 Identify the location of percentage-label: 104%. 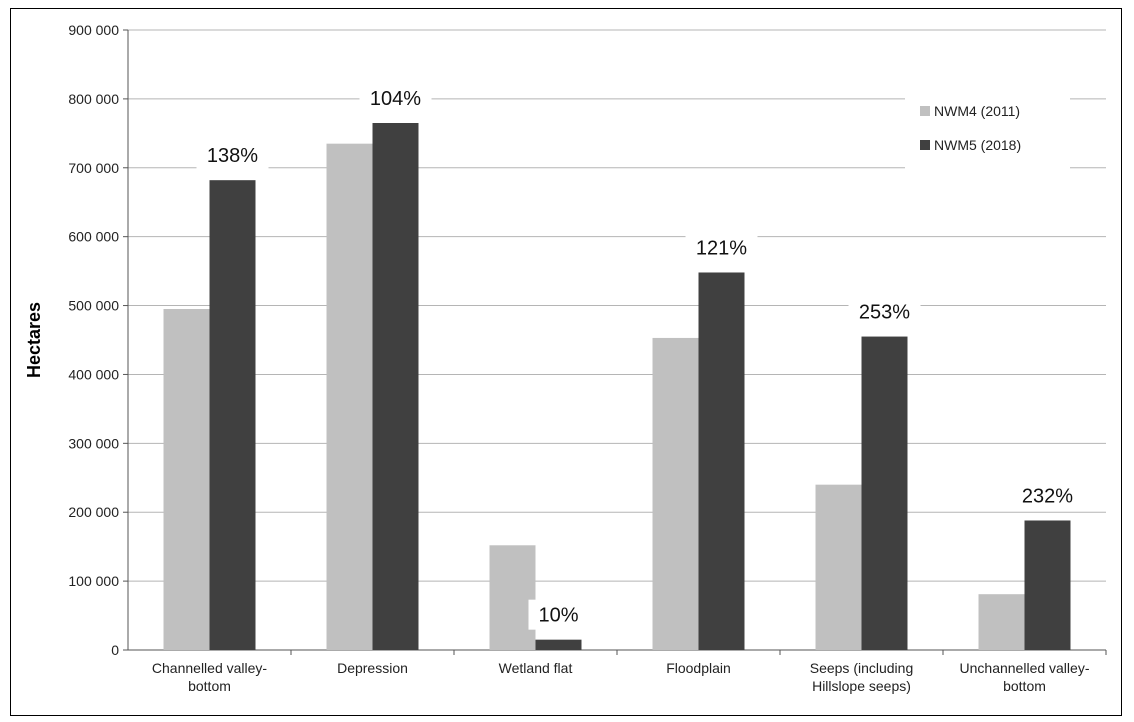
(395, 99).